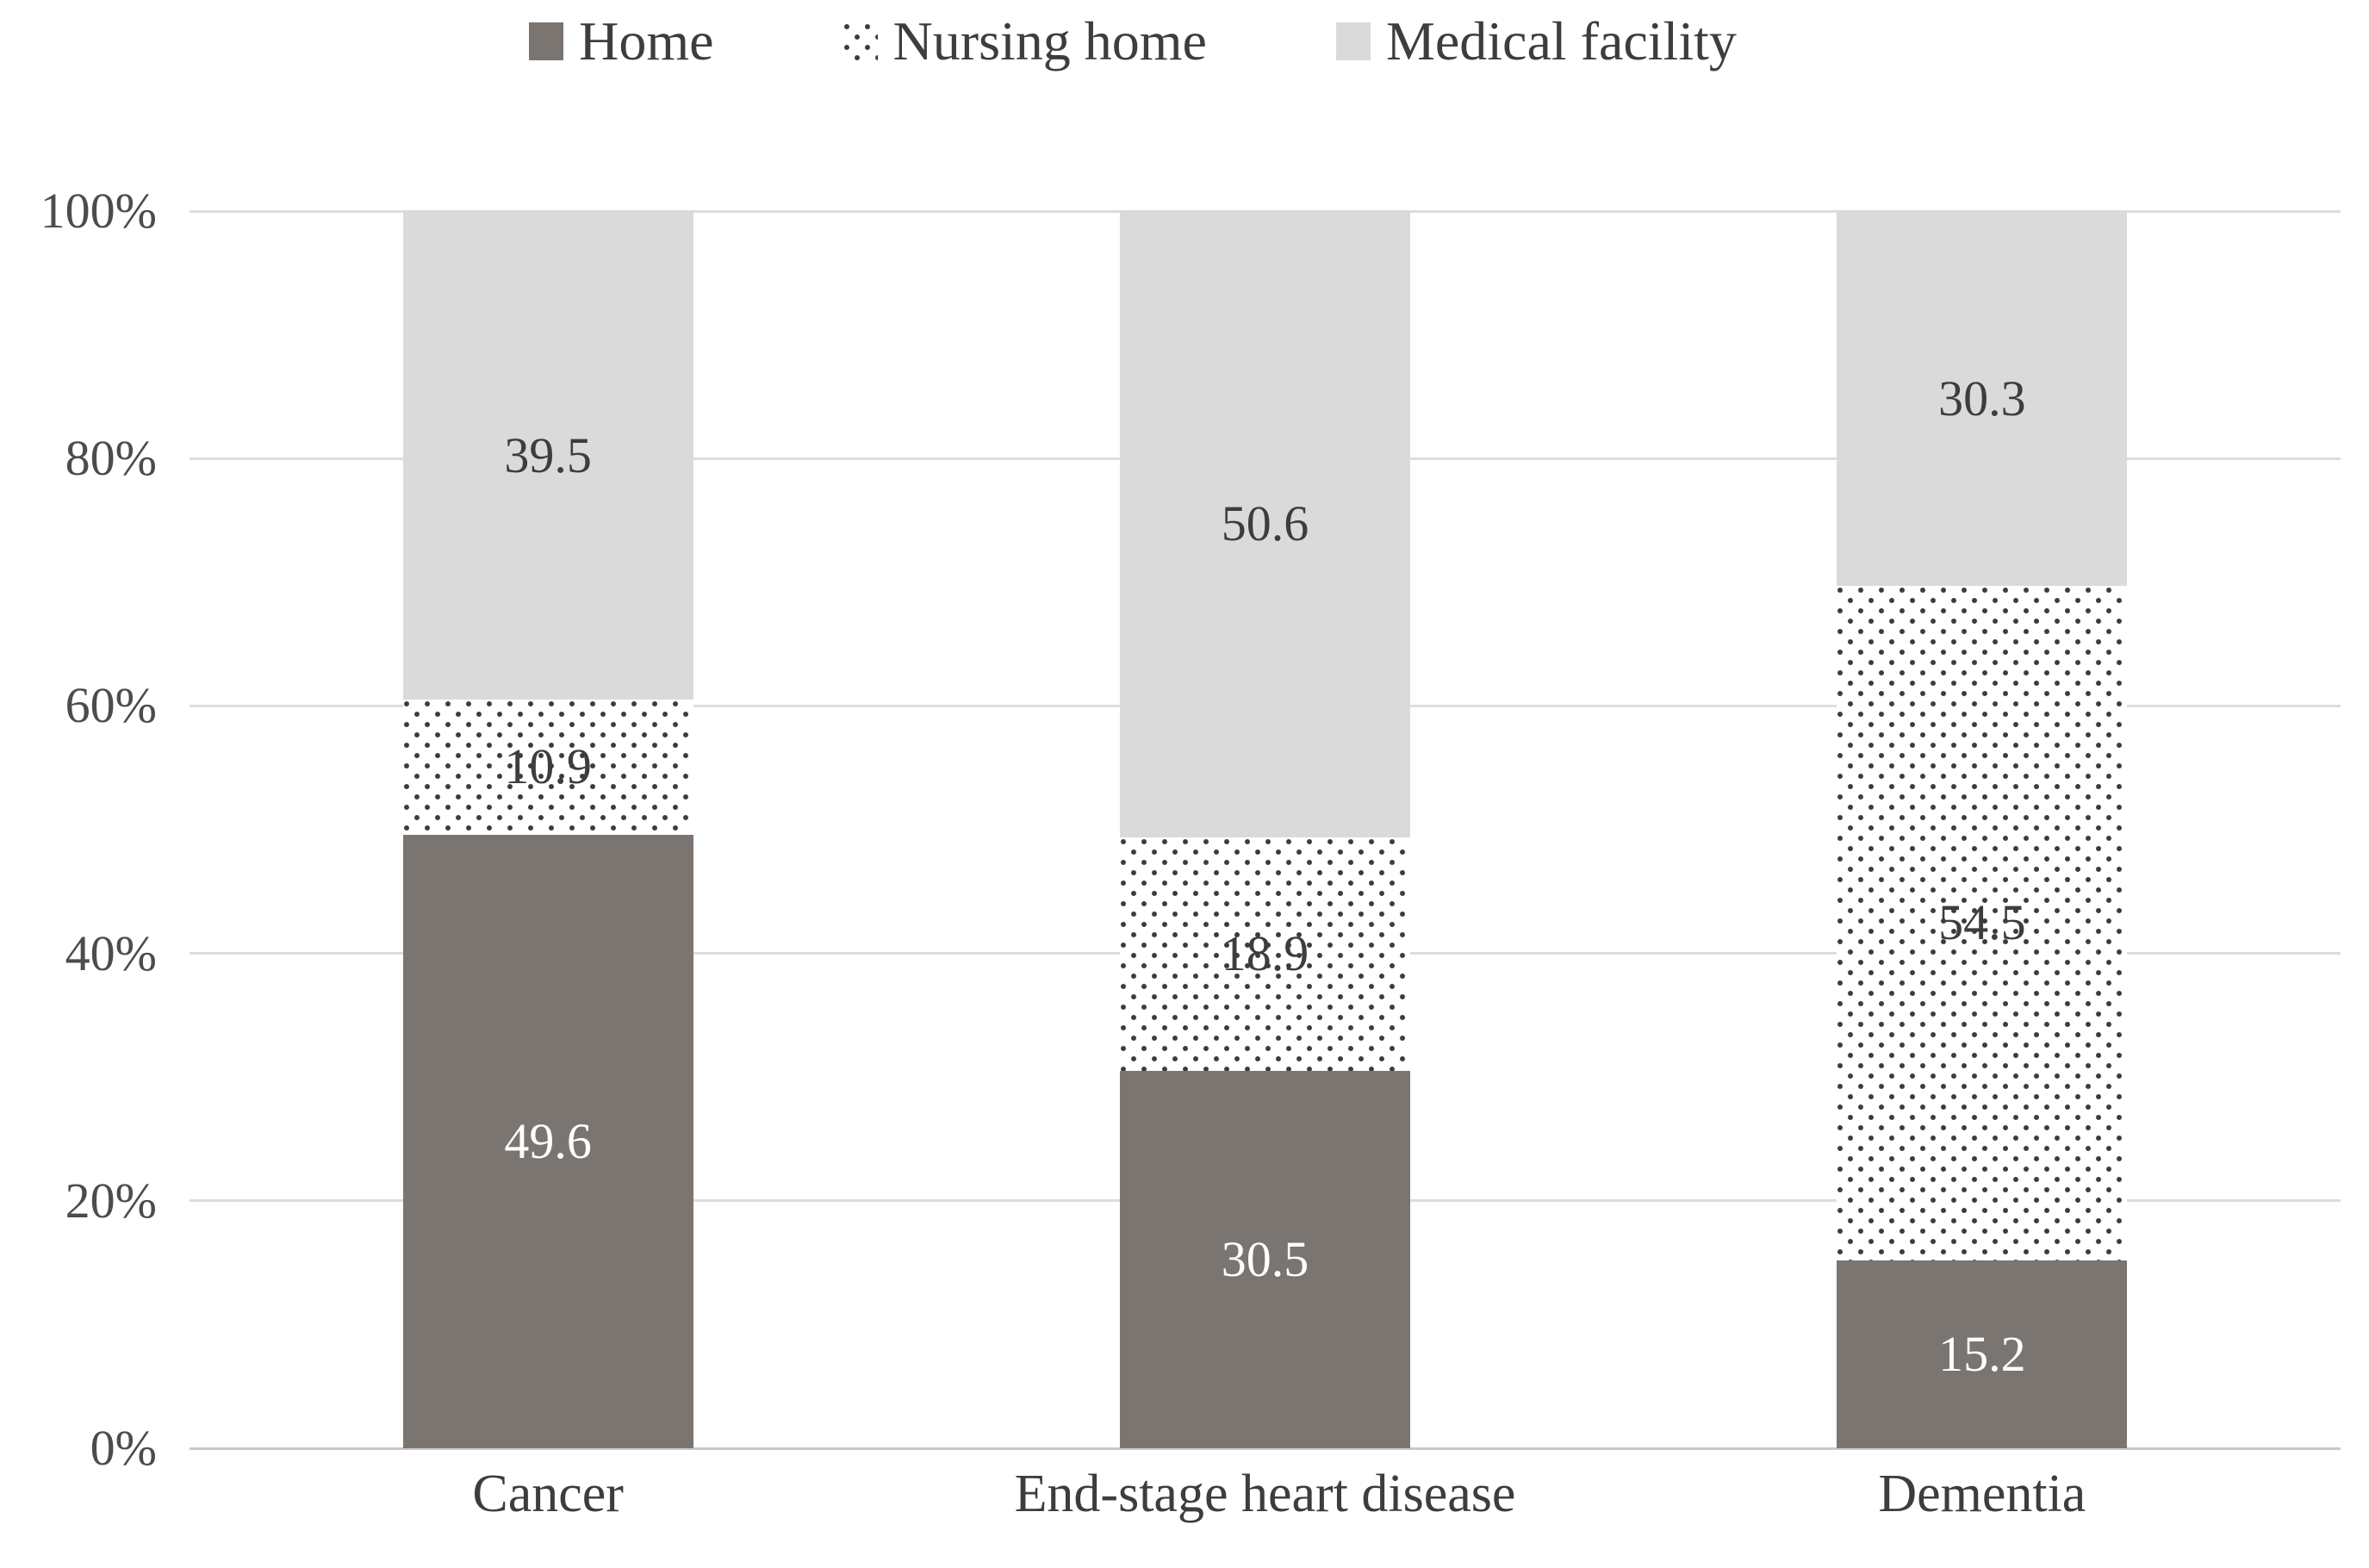 This screenshot has width=2369, height=1568. I want to click on segment-end-stage-heart-disease-medical-facility: 50.6, so click(1265, 524).